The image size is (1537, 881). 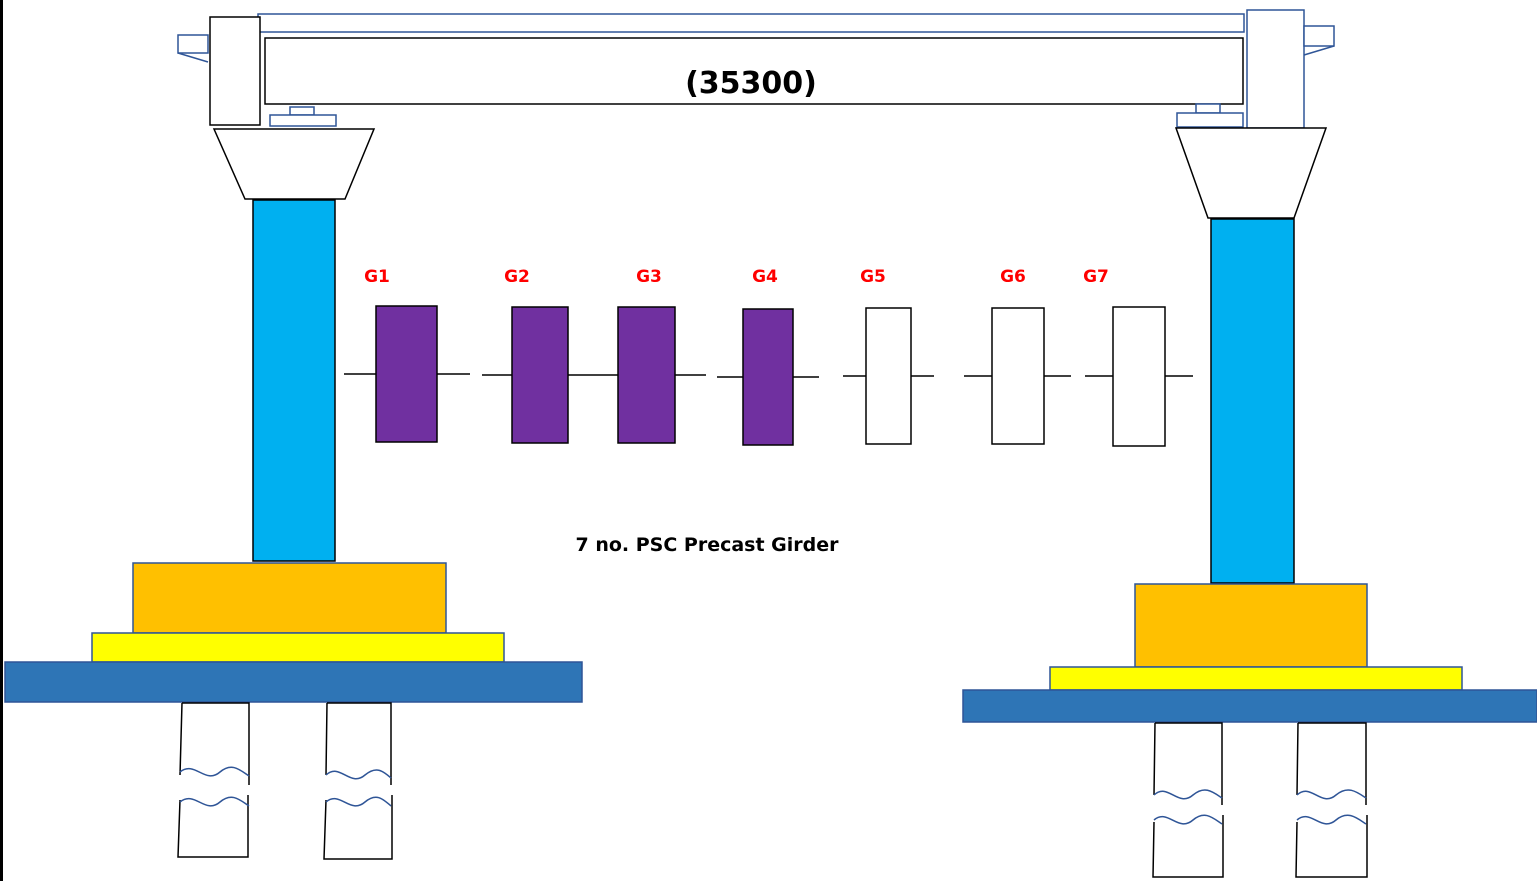 What do you see at coordinates (1013, 277) in the screenshot?
I see `girder-label: G6` at bounding box center [1013, 277].